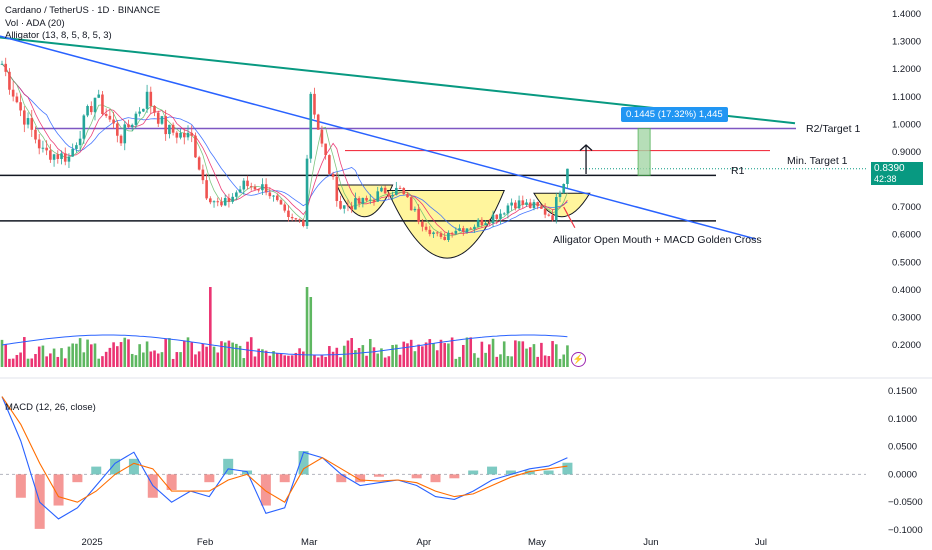 The image size is (932, 550). What do you see at coordinates (644, 151) in the screenshot?
I see `measure-box` at bounding box center [644, 151].